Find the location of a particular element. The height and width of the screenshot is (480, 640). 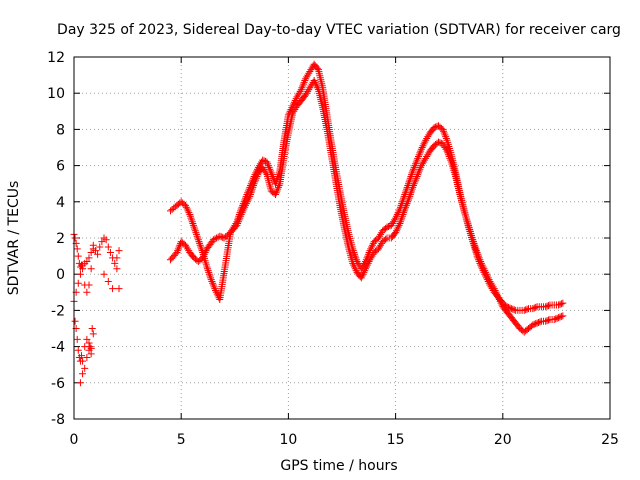

y-tick-label: 10 is located at coordinates (56, 94).